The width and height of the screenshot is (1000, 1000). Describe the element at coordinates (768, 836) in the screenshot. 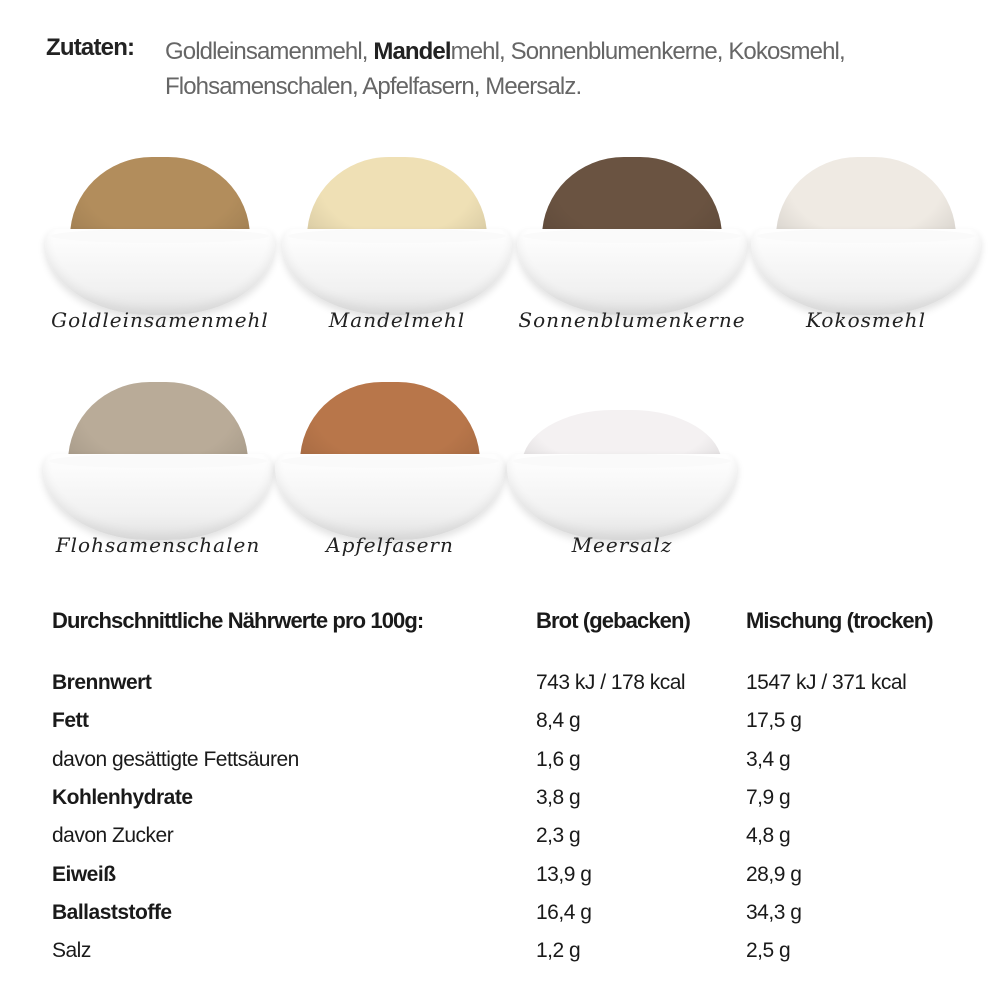

I see `value-mischung: 4,8 g` at that location.